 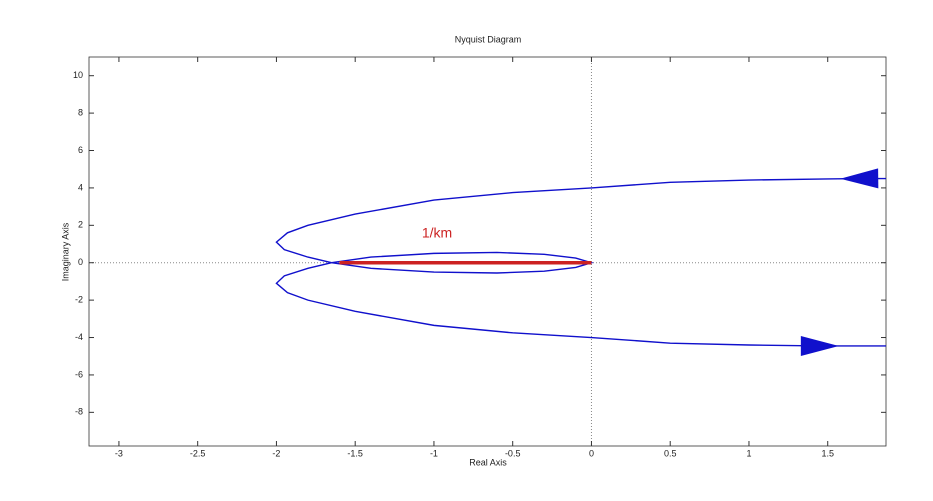 What do you see at coordinates (80, 112) in the screenshot?
I see `y-tick-label: 8` at bounding box center [80, 112].